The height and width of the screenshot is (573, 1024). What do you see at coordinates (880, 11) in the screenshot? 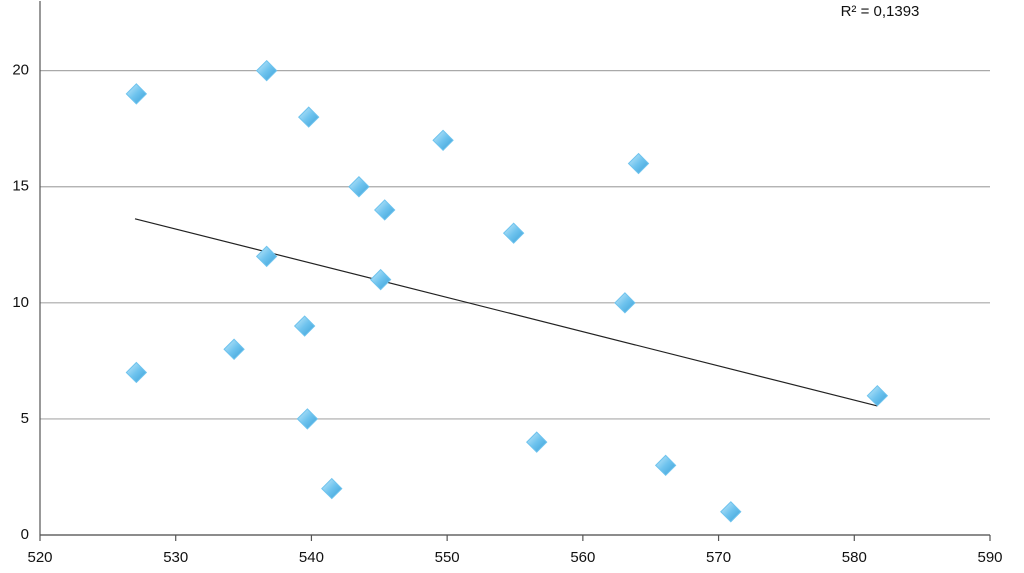
I see `r-squared-annotation: R² = 0,1393` at bounding box center [880, 11].